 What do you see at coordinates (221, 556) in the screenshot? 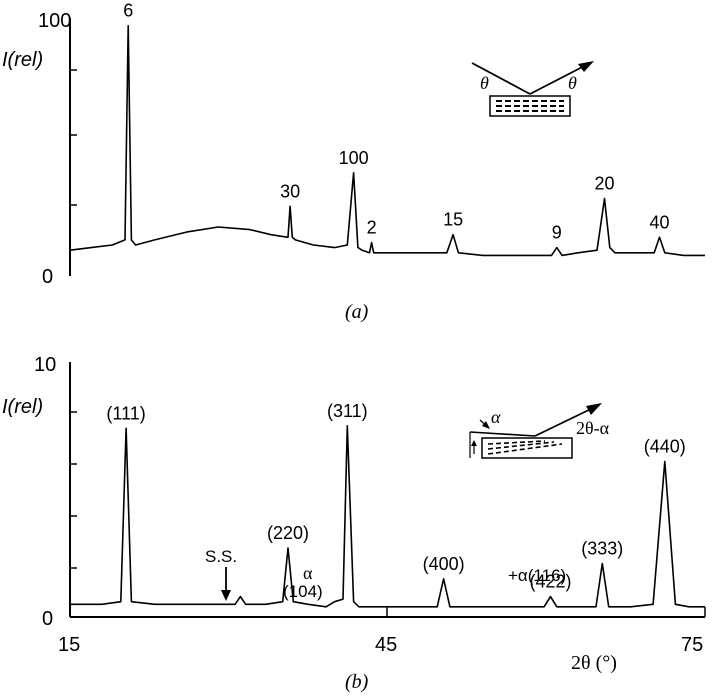
I see `annotation-ss: S.S.` at bounding box center [221, 556].